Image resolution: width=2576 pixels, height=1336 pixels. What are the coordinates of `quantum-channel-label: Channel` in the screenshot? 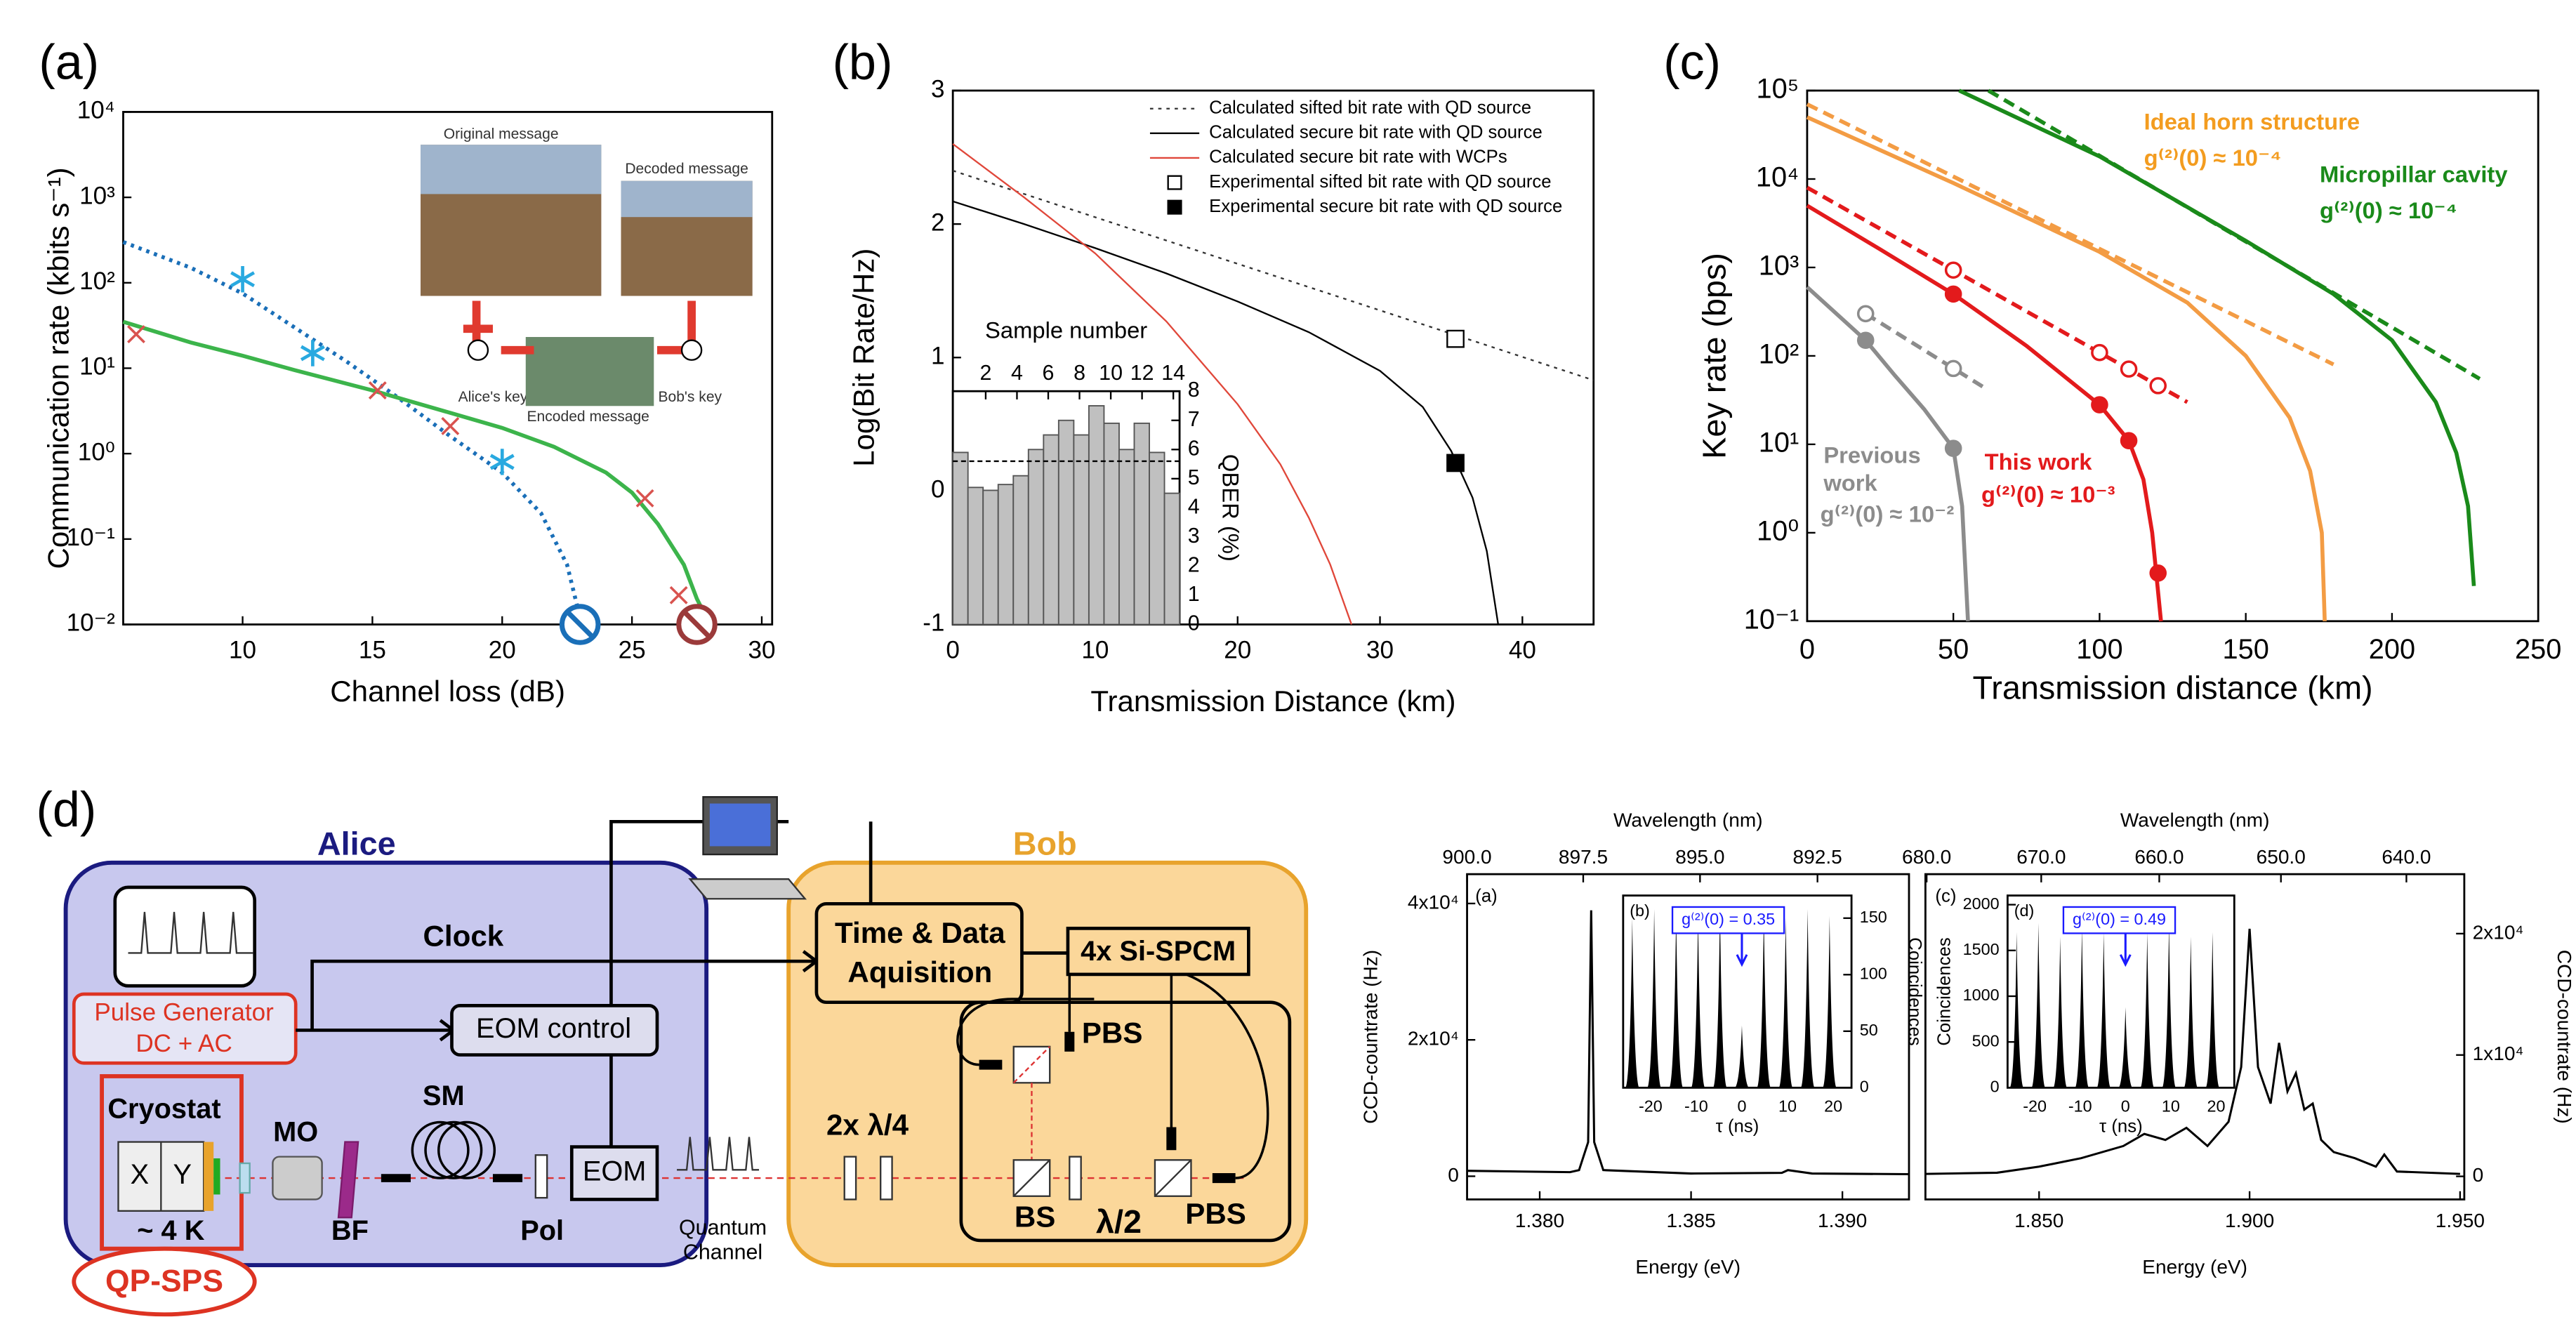 It's located at (722, 1252).